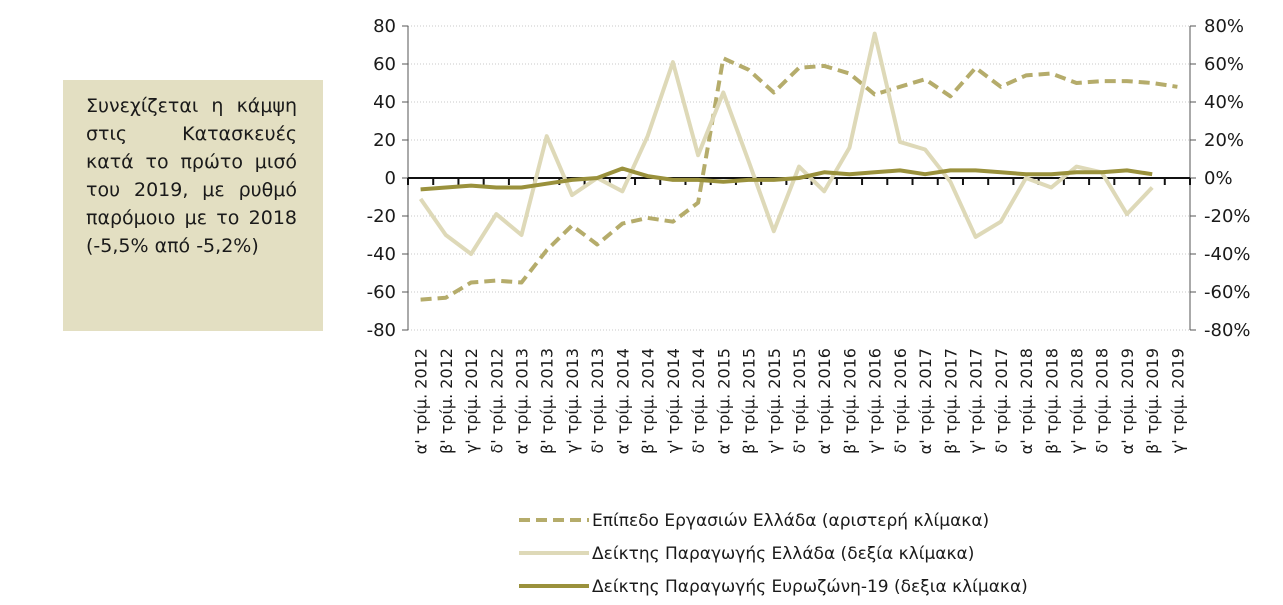  What do you see at coordinates (496, 401) in the screenshot?
I see `category-label: δ' τρίμ. 2012` at bounding box center [496, 401].